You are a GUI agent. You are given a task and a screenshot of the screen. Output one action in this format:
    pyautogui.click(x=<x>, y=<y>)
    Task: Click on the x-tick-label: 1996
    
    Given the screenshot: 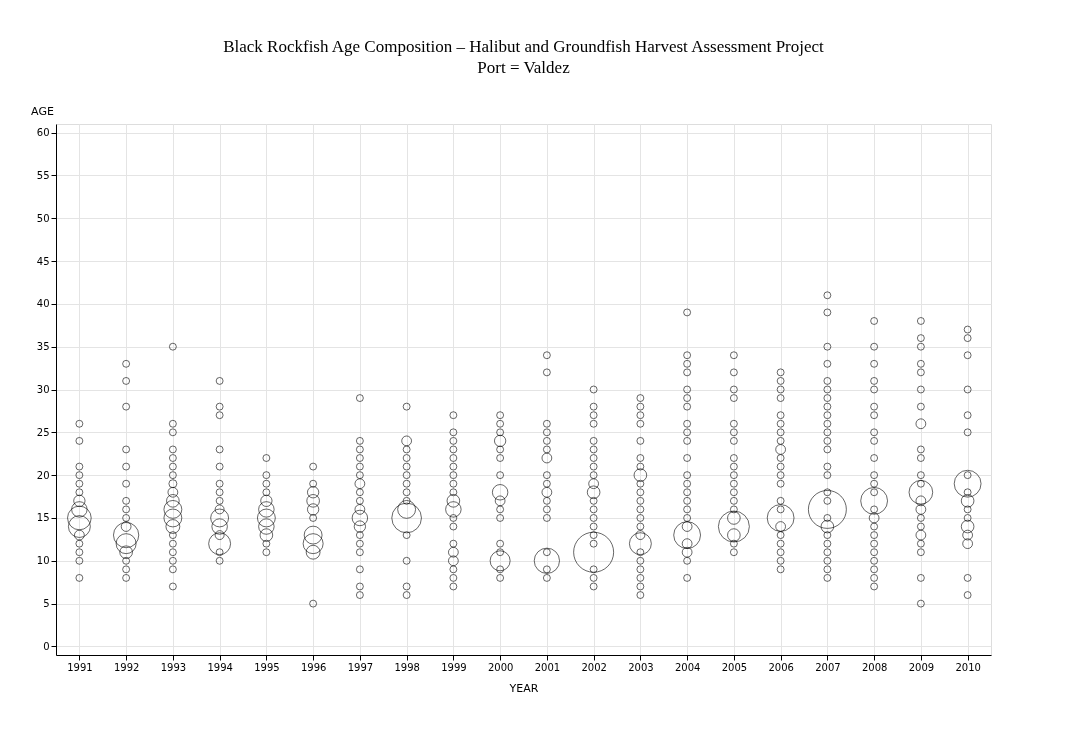 What is the action you would take?
    pyautogui.click(x=313, y=667)
    